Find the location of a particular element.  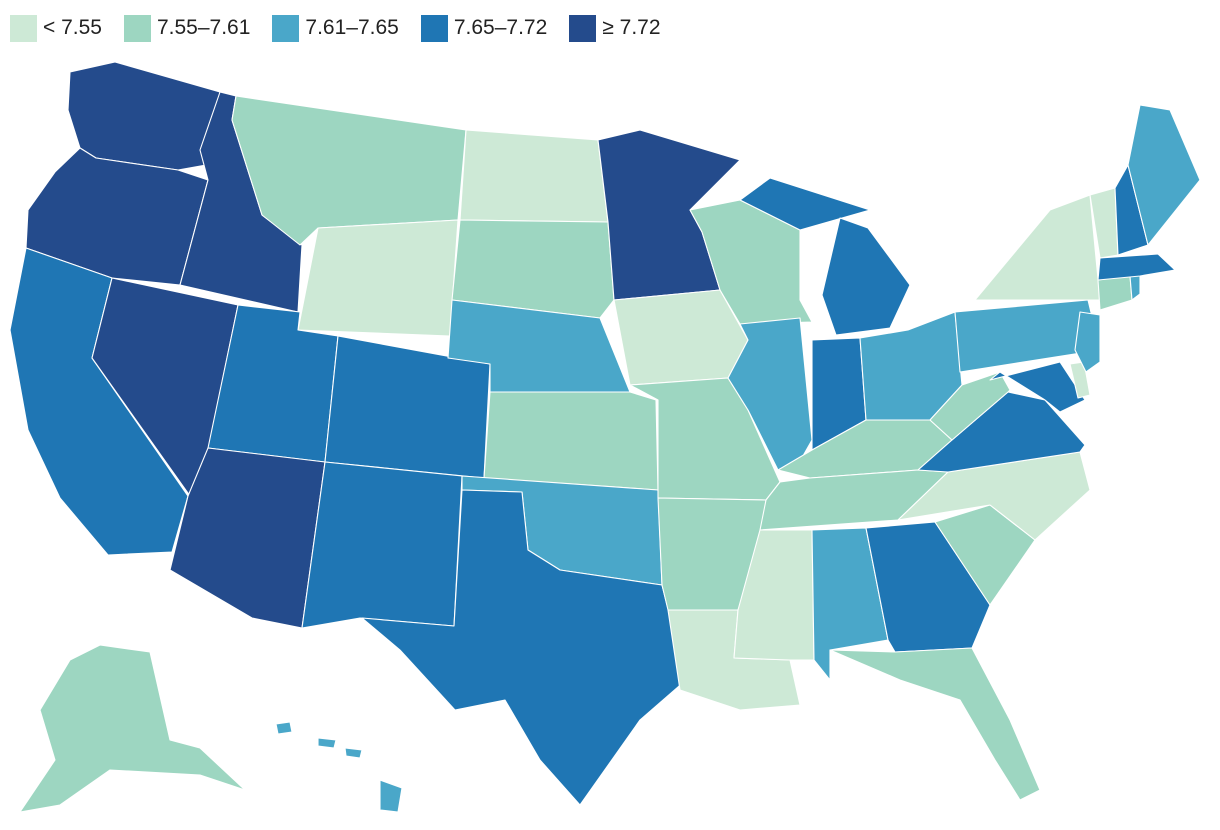

state-wy is located at coordinates (378, 278).